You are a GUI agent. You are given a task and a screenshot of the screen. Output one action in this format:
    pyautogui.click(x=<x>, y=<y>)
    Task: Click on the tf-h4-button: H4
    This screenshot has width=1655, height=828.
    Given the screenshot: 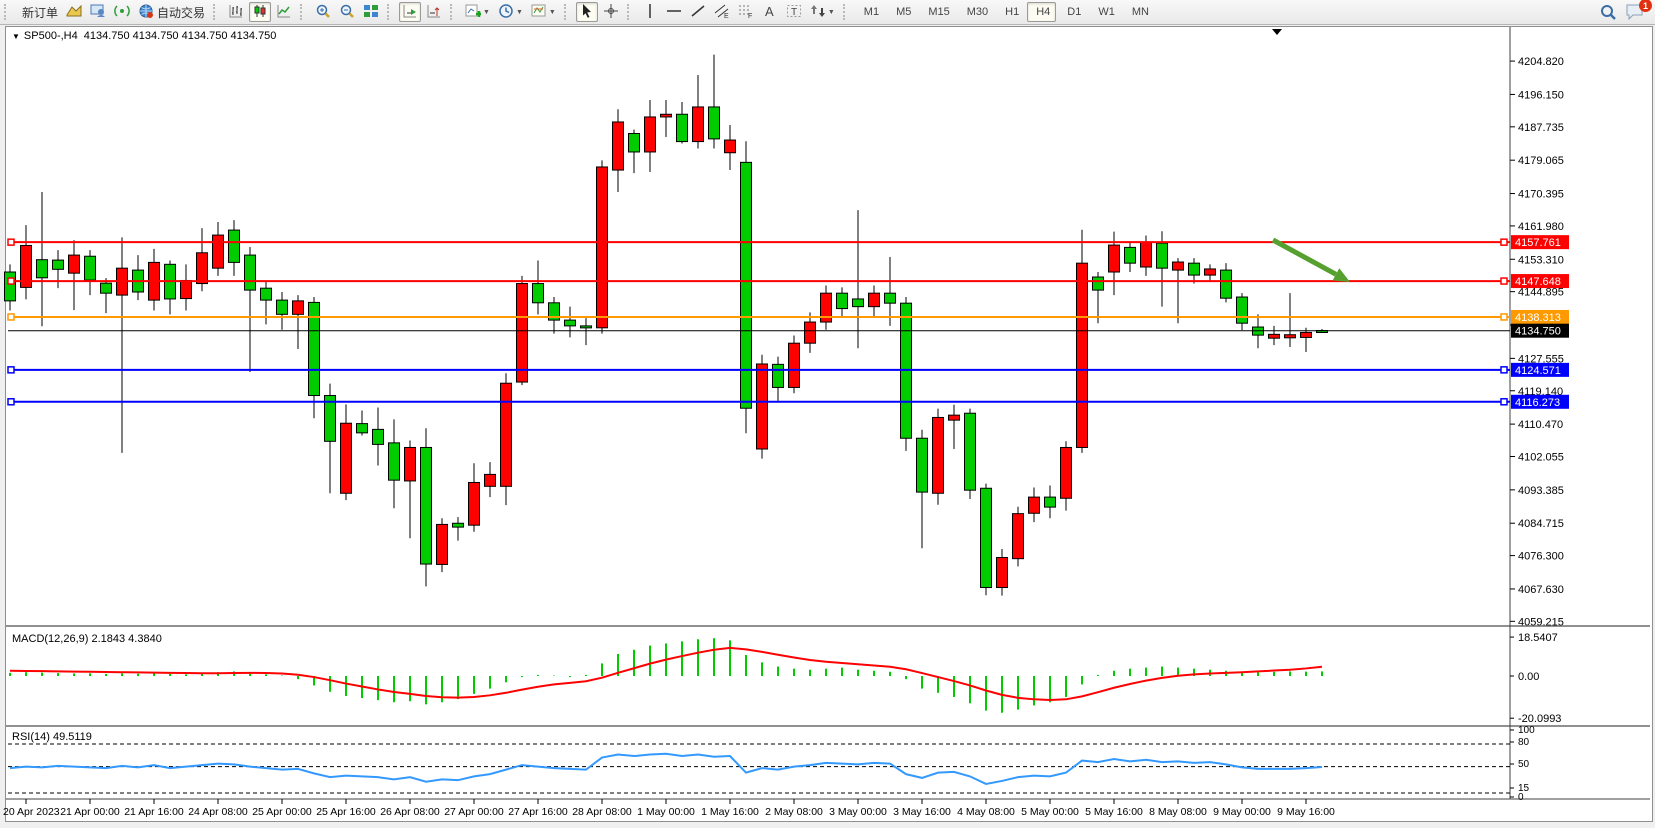 What is the action you would take?
    pyautogui.click(x=1042, y=12)
    